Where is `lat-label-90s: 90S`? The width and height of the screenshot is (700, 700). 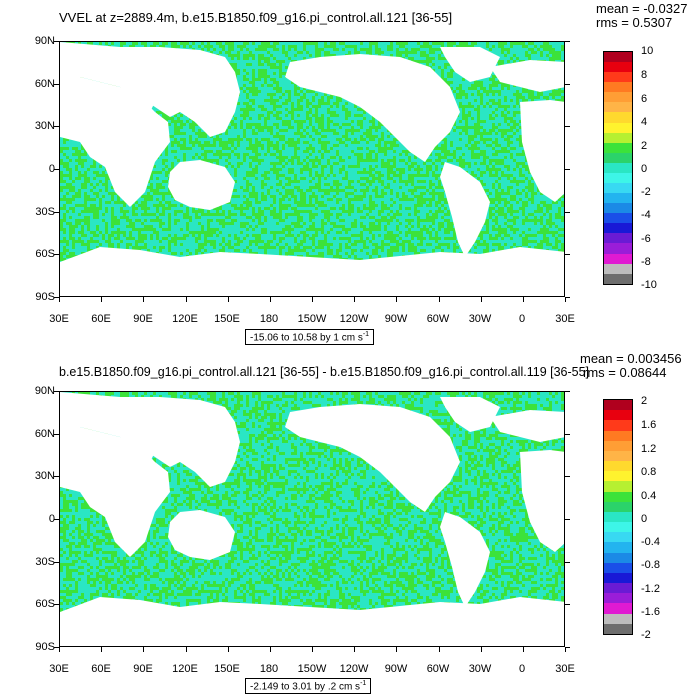 lat-label-90s: 90S is located at coordinates (45, 297).